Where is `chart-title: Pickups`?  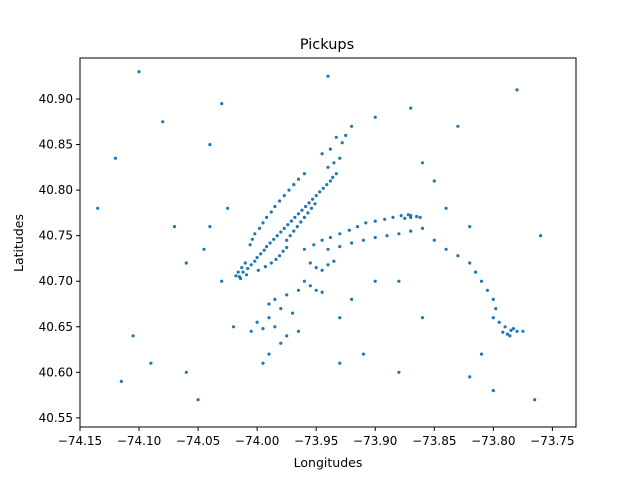
chart-title: Pickups is located at coordinates (327, 45).